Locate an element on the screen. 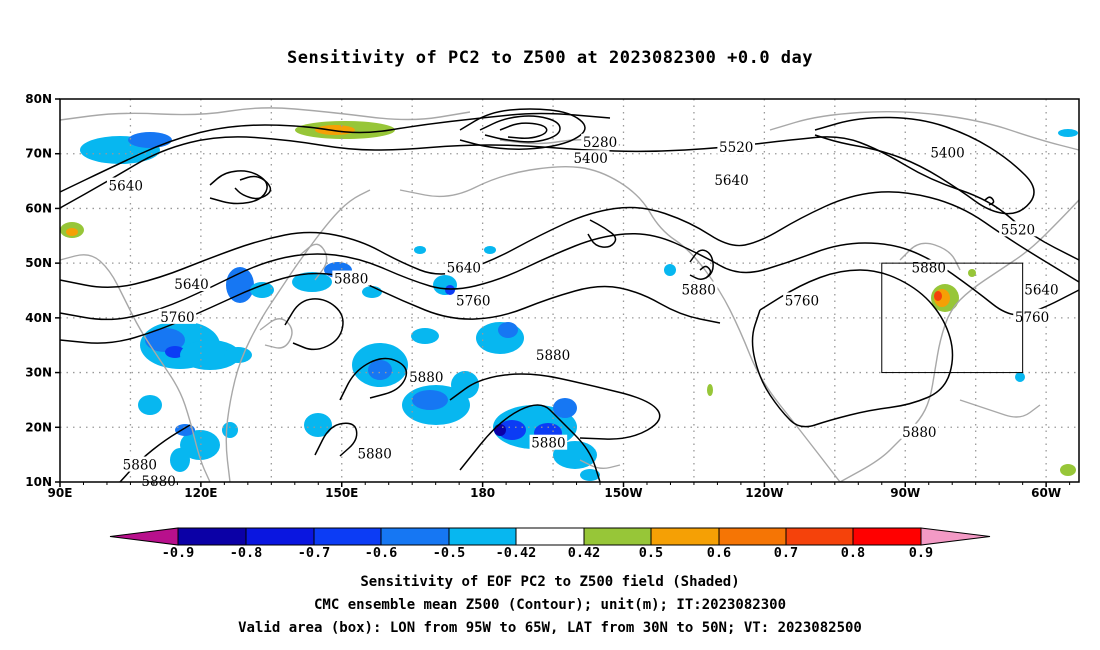  lon-label-90E: 90E is located at coordinates (60, 493).